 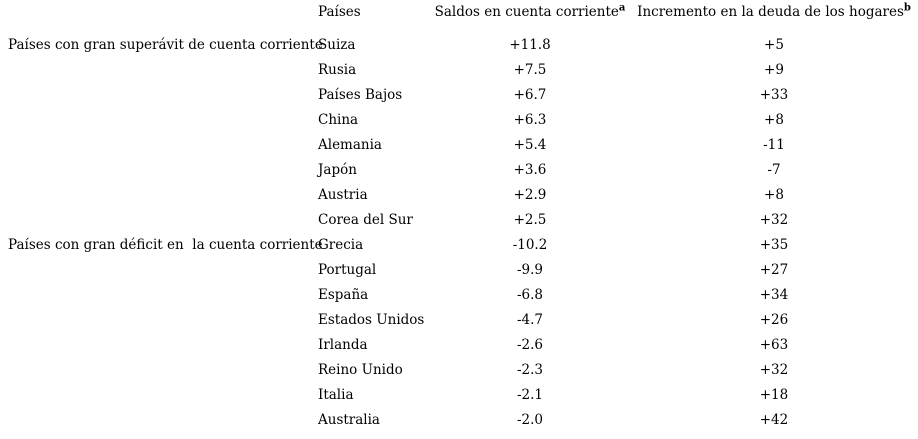 I want to click on balance-cell: -2.3, so click(x=530, y=370).